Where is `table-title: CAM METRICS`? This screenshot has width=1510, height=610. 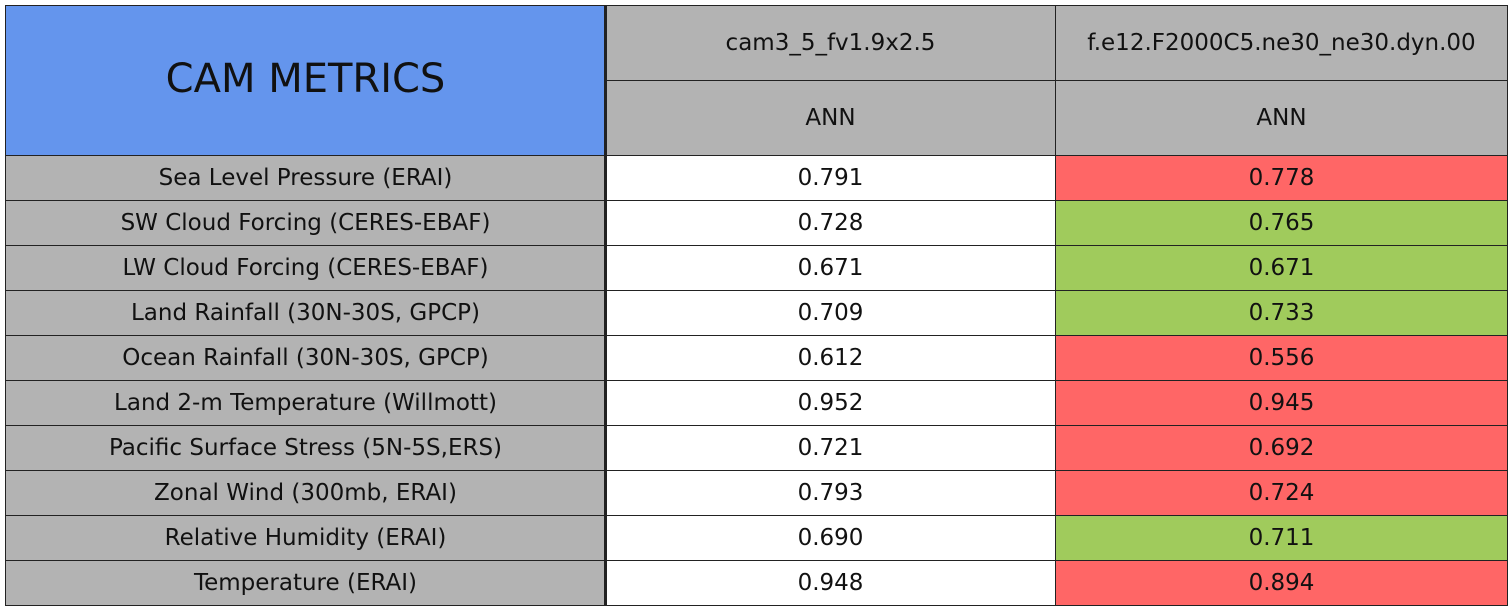
table-title: CAM METRICS is located at coordinates (305, 80).